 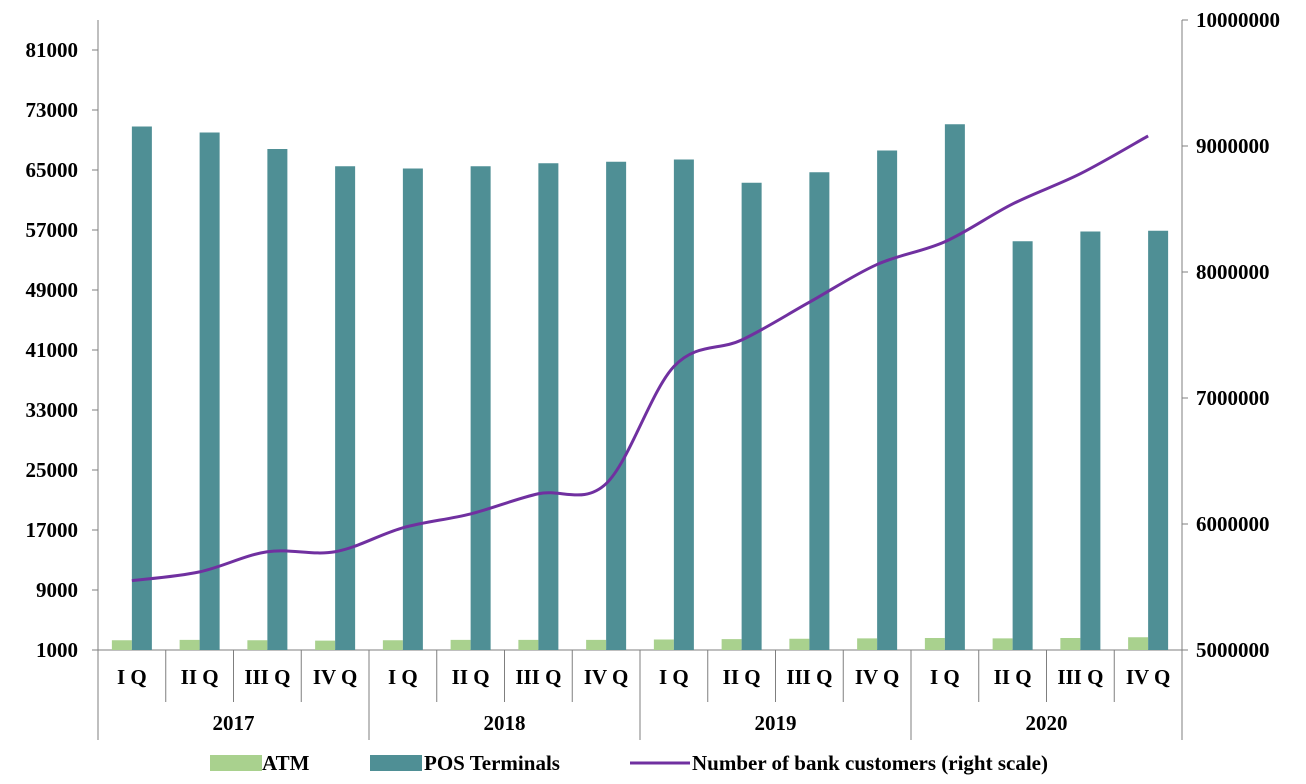 What do you see at coordinates (52, 530) in the screenshot?
I see `left-tick-label: 17000` at bounding box center [52, 530].